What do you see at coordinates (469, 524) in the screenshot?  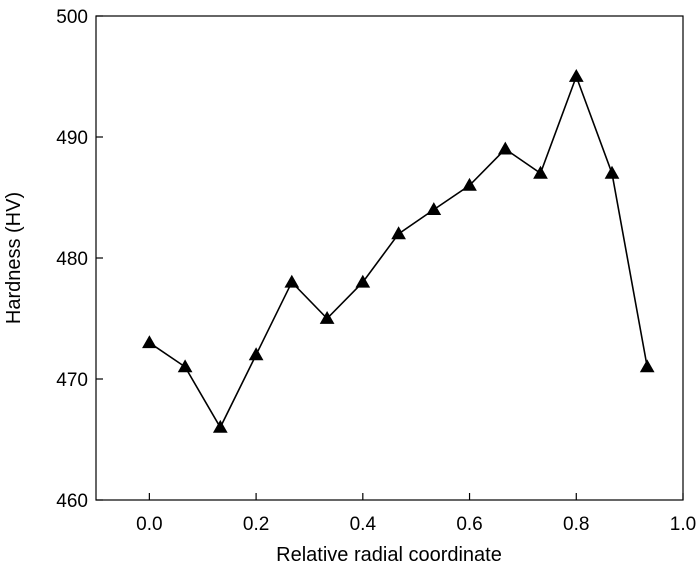 I see `x-tick-label: 0.6` at bounding box center [469, 524].